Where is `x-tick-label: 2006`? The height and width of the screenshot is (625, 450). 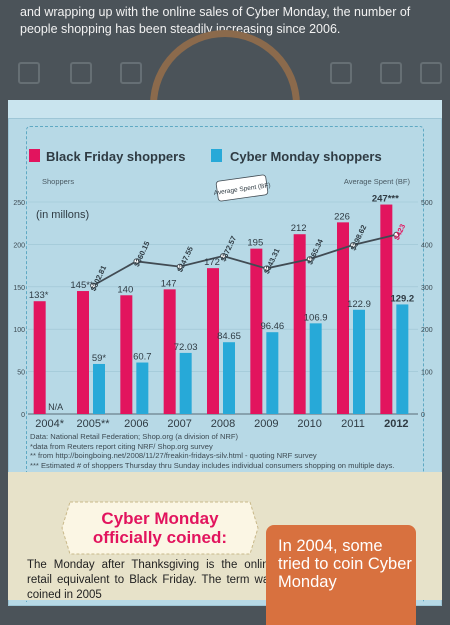 x-tick-label: 2006 is located at coordinates (136, 424).